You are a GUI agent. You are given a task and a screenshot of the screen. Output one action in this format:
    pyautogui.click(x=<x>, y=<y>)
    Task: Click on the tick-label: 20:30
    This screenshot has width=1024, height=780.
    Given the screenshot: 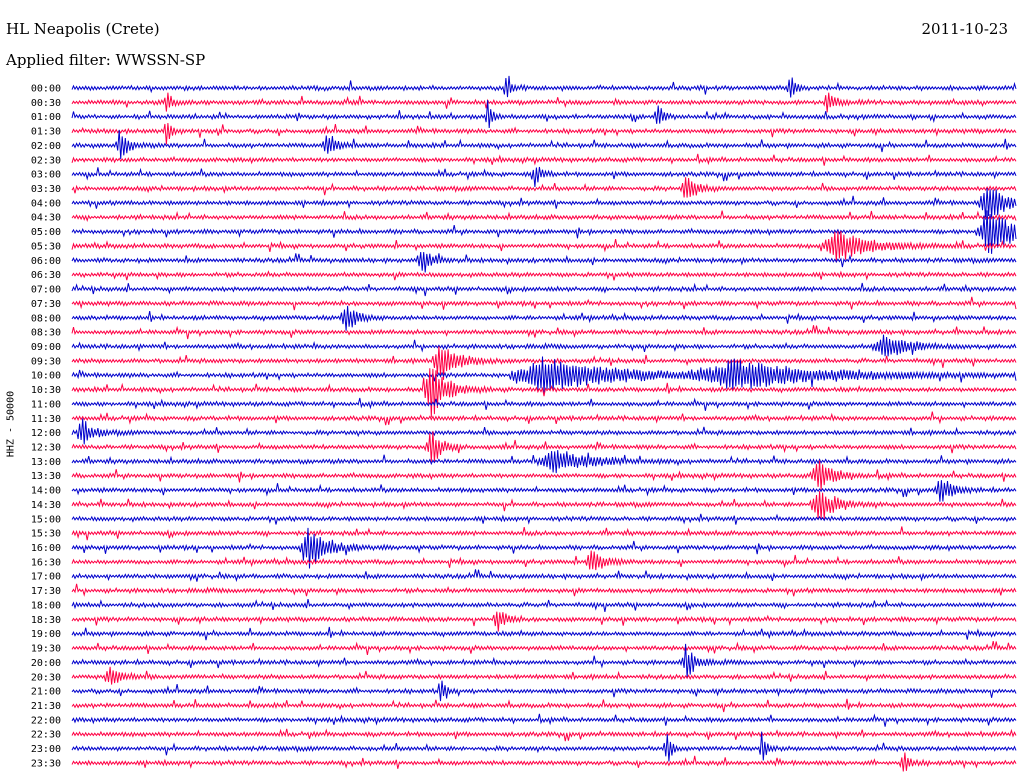 What is the action you would take?
    pyautogui.click(x=46, y=677)
    